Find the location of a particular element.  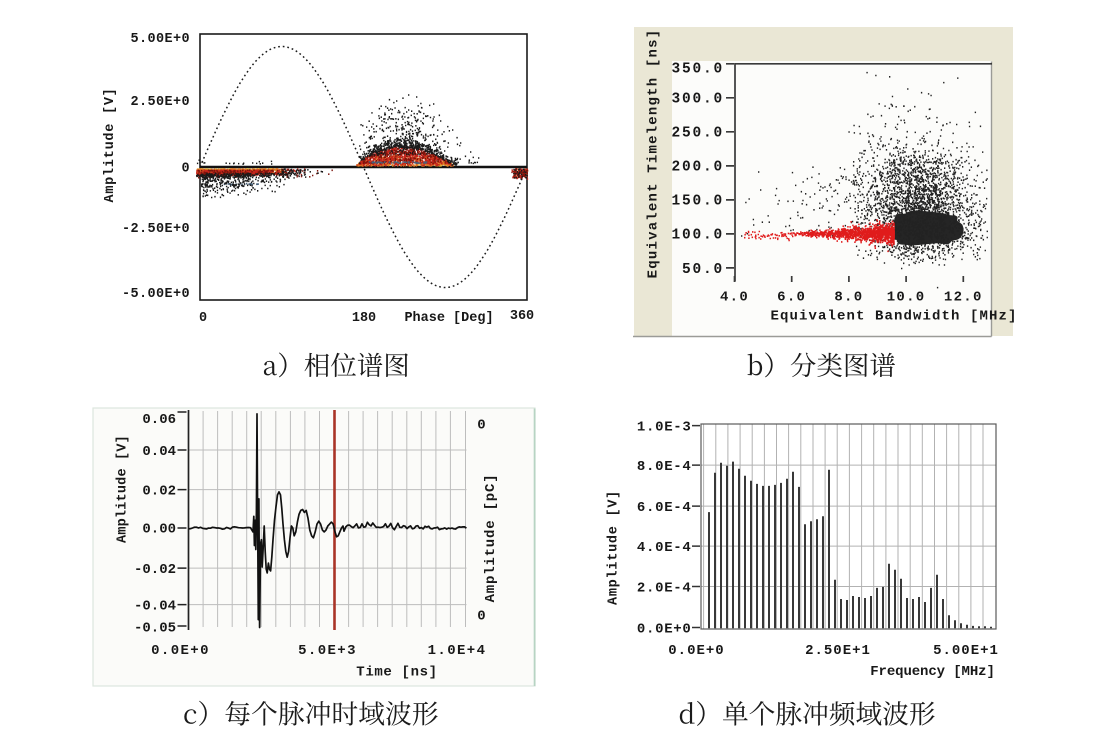

svg-text: Frequency [MHz] is located at coordinates (932, 672).